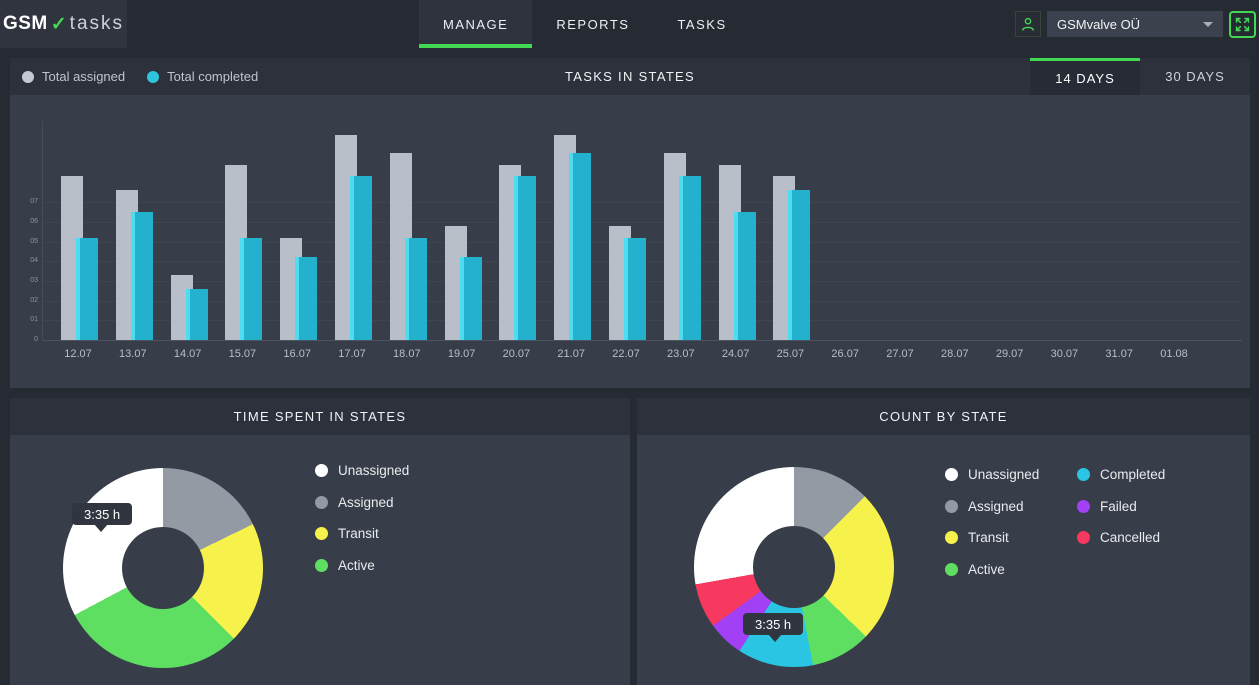 This screenshot has height=685, width=1259. What do you see at coordinates (988, 538) in the screenshot?
I see `legend-label: Transit` at bounding box center [988, 538].